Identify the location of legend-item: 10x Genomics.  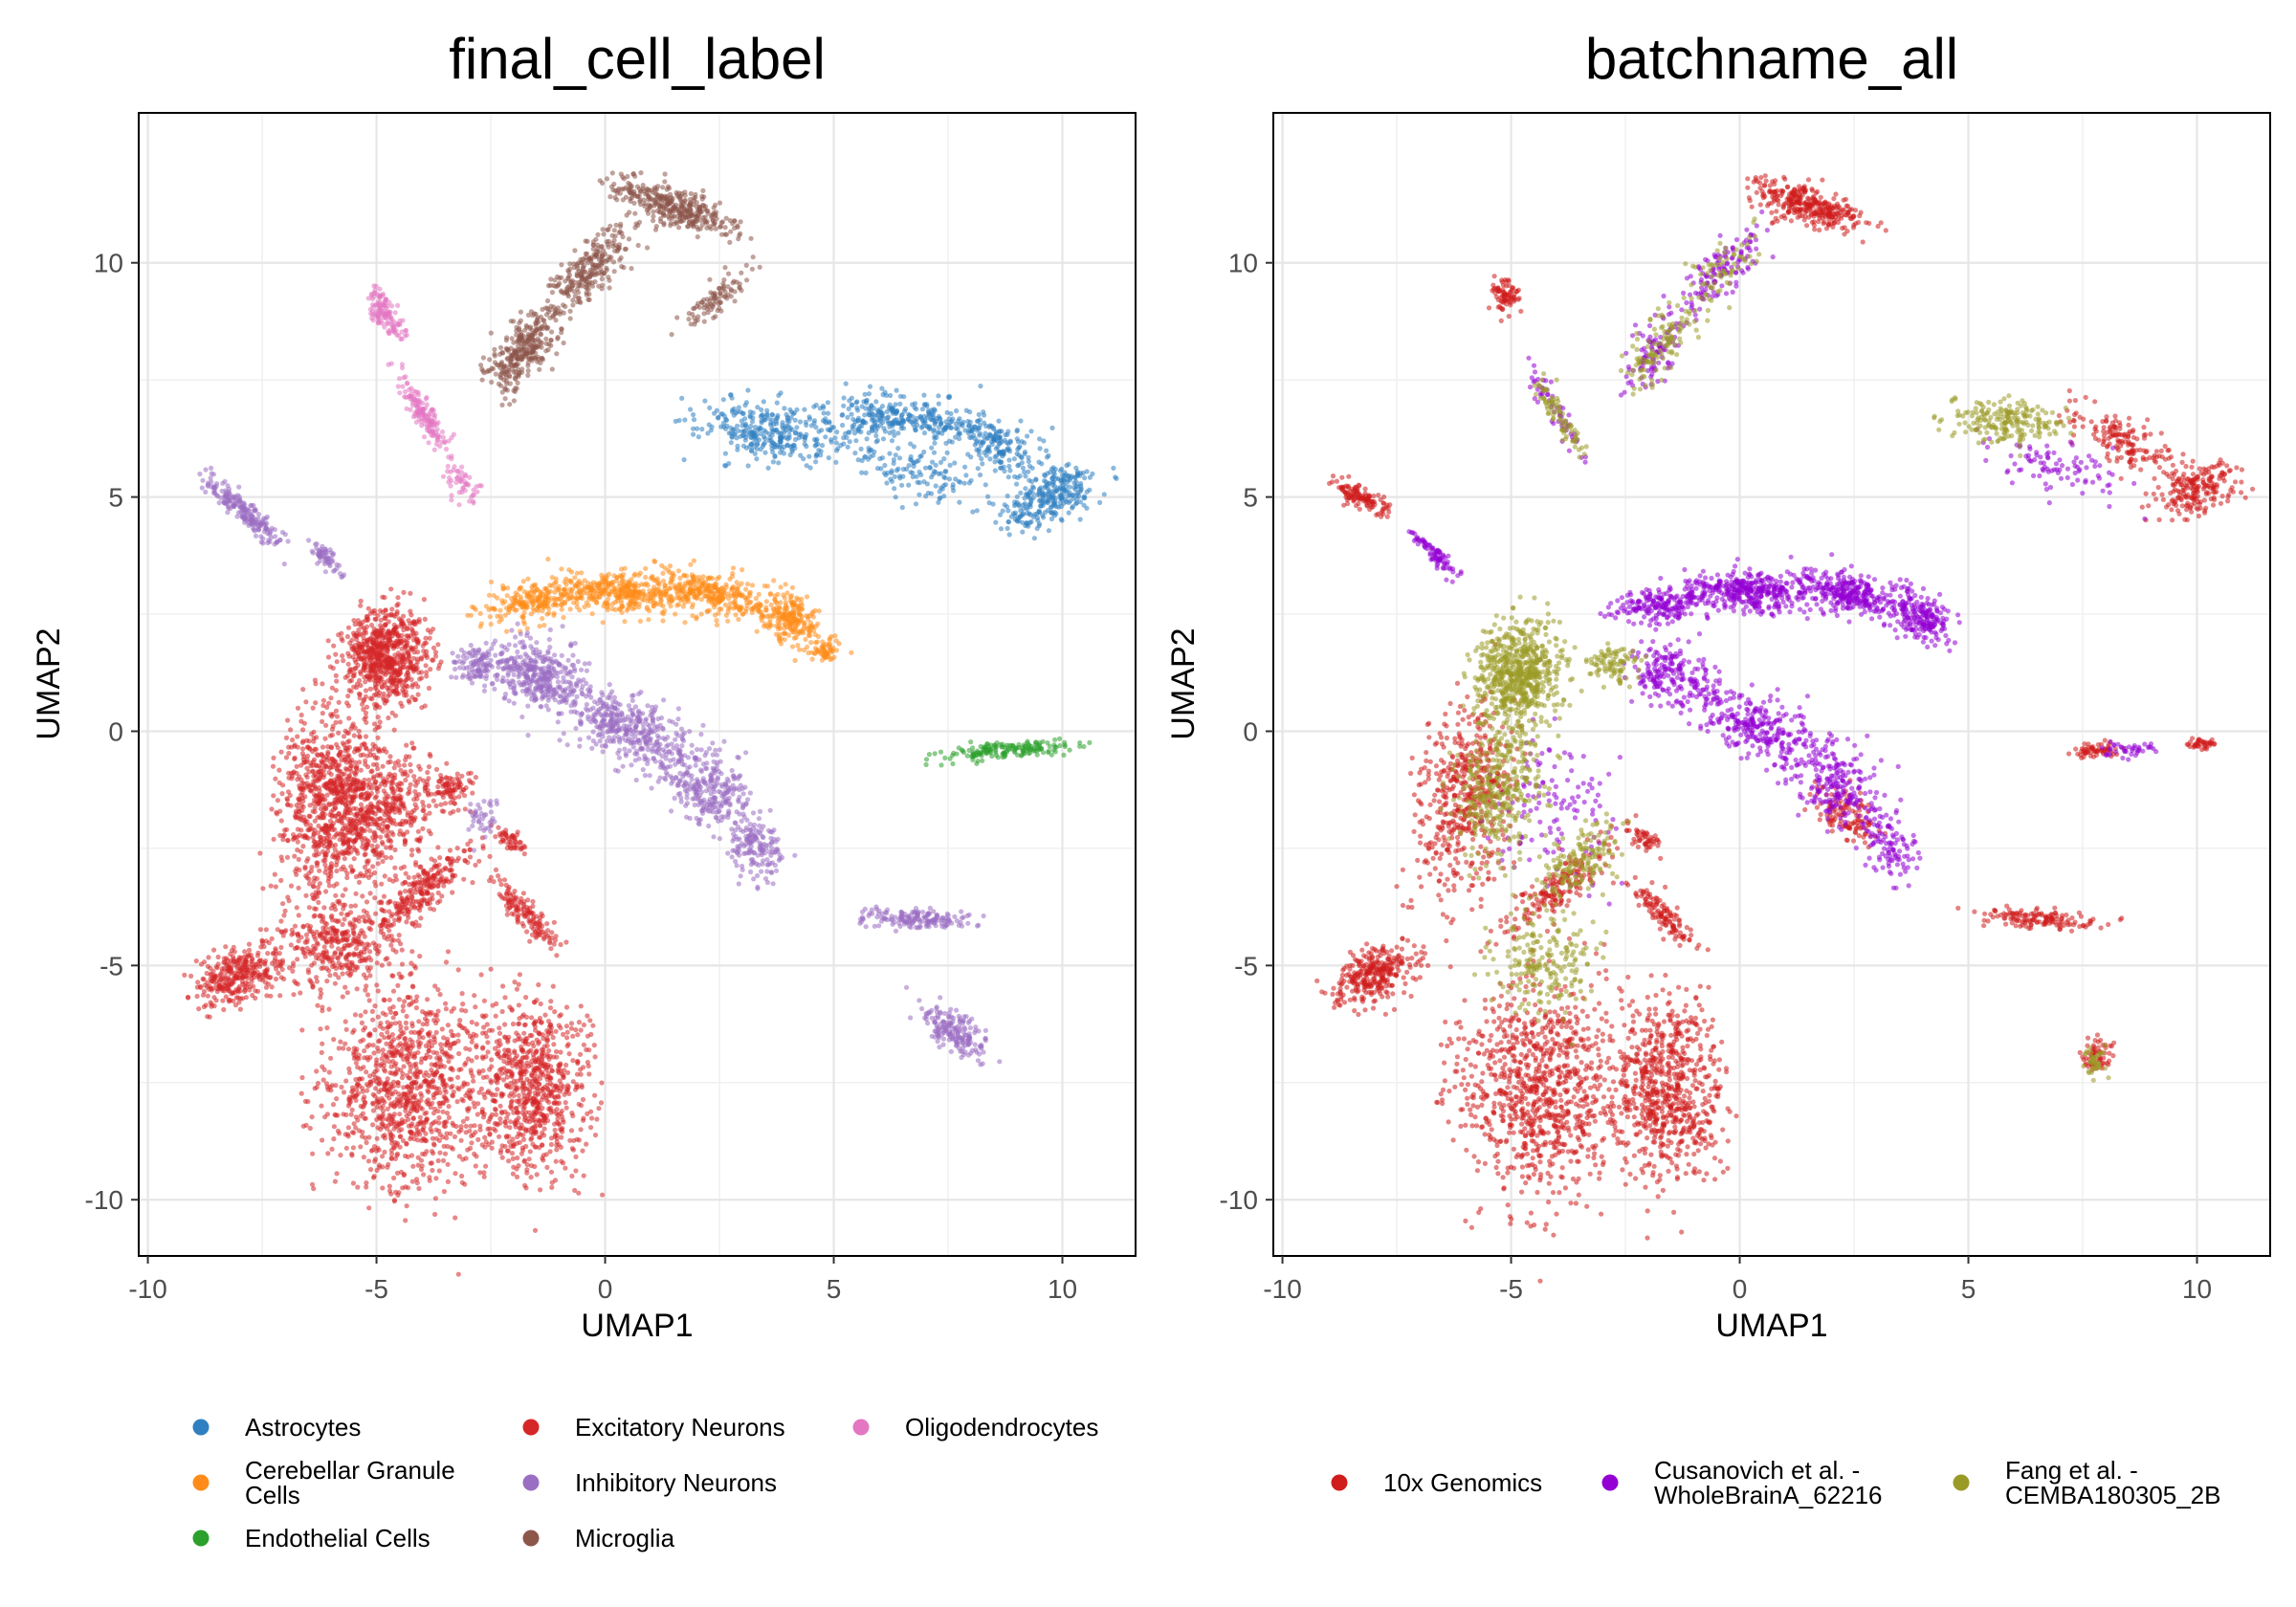
(1437, 1482).